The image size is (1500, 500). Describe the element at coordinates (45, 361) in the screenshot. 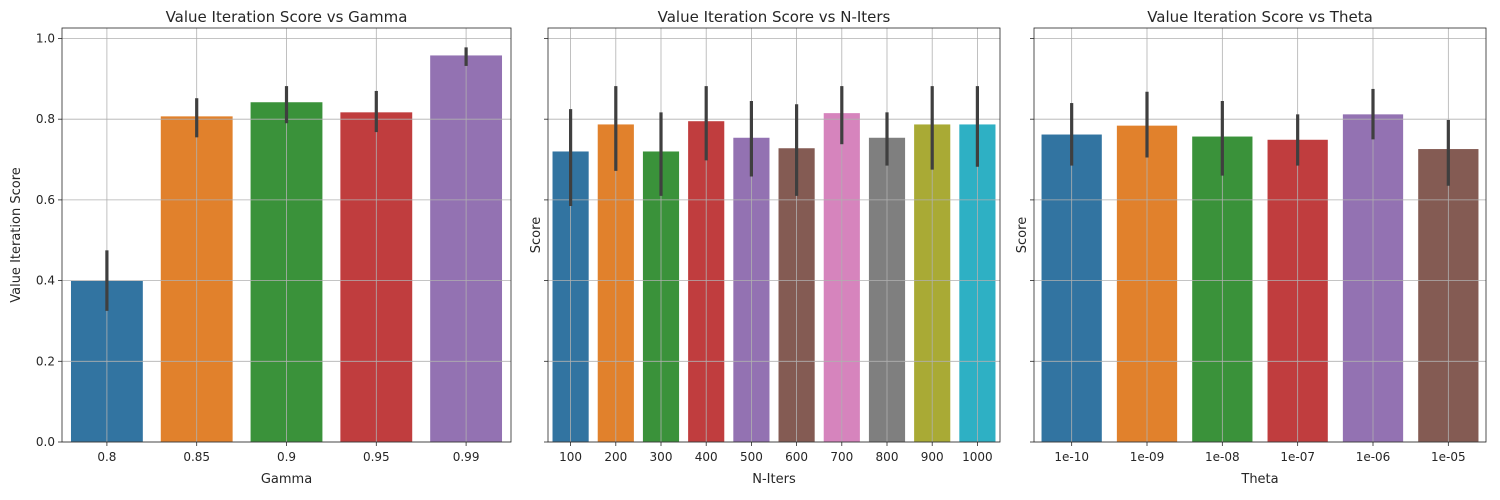

I see `y-tick-label: 0.2` at that location.